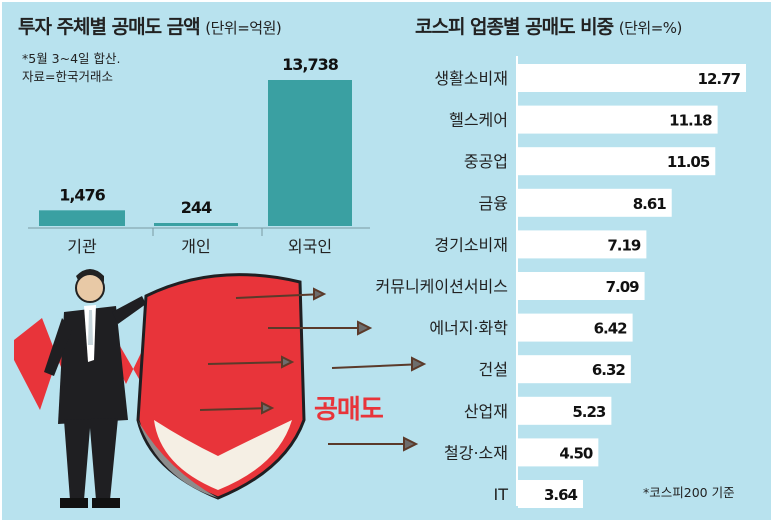 Image resolution: width=773 pixels, height=522 pixels. I want to click on left-bar-value-label: 13,738, so click(310, 64).